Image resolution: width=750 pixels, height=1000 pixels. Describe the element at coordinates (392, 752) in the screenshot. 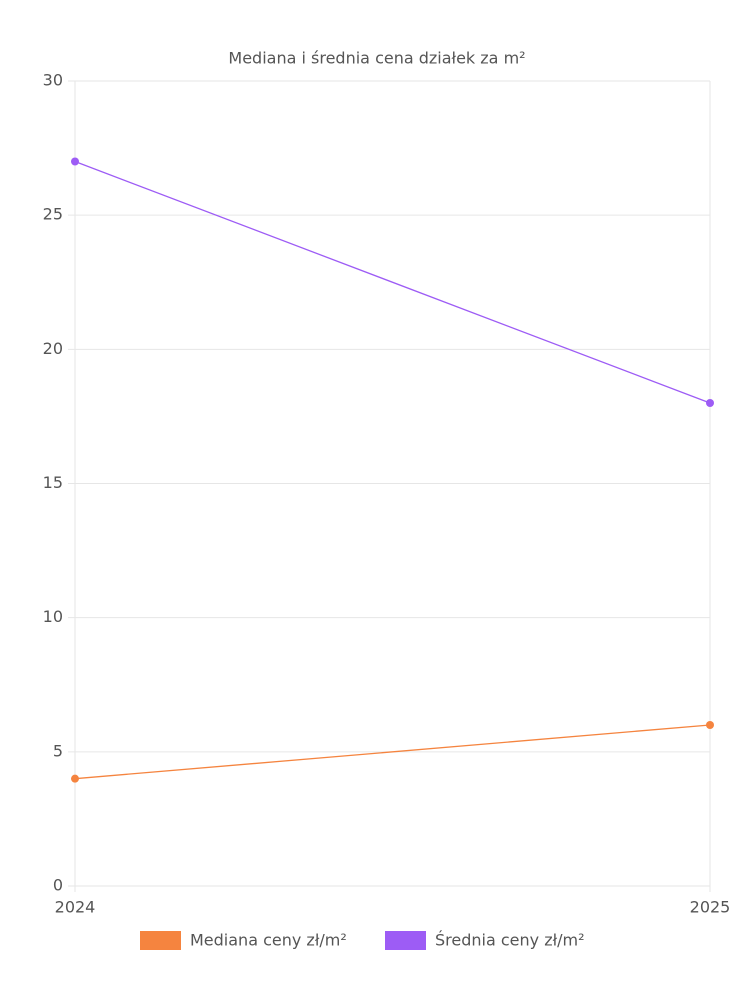

I see `series-line` at that location.